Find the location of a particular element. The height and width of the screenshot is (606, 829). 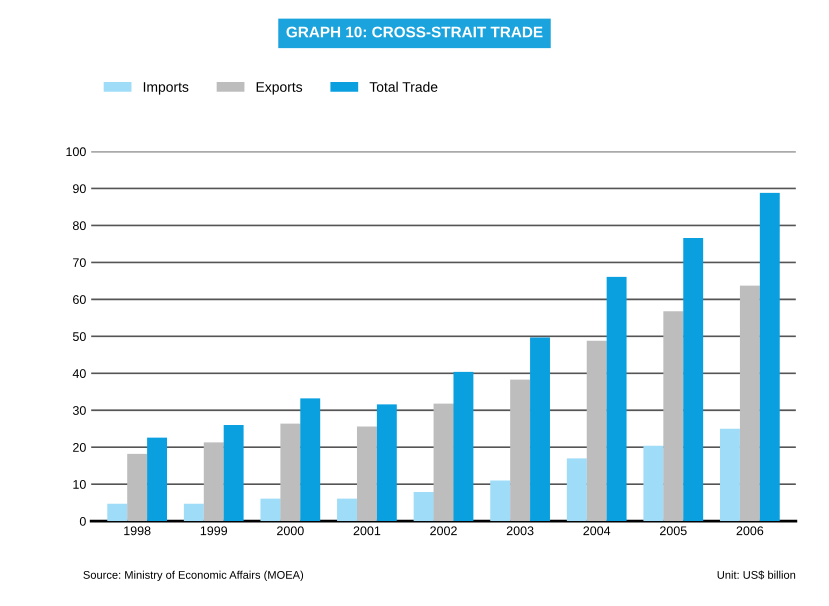

y-tick-label: 80 is located at coordinates (79, 225).